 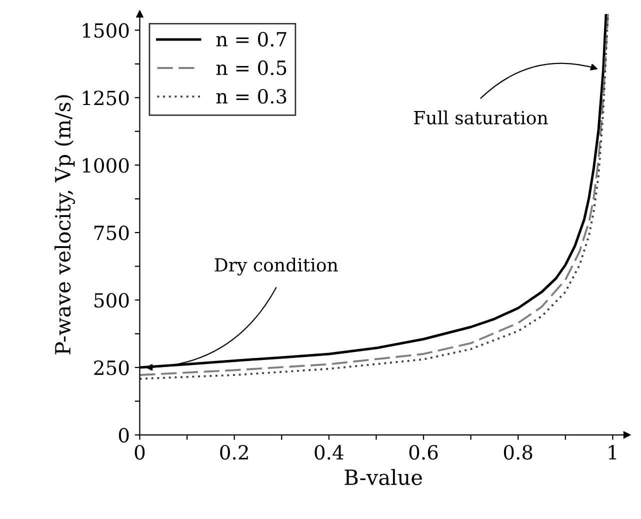 What do you see at coordinates (123, 435) in the screenshot?
I see `y-tick-label: 0` at bounding box center [123, 435].